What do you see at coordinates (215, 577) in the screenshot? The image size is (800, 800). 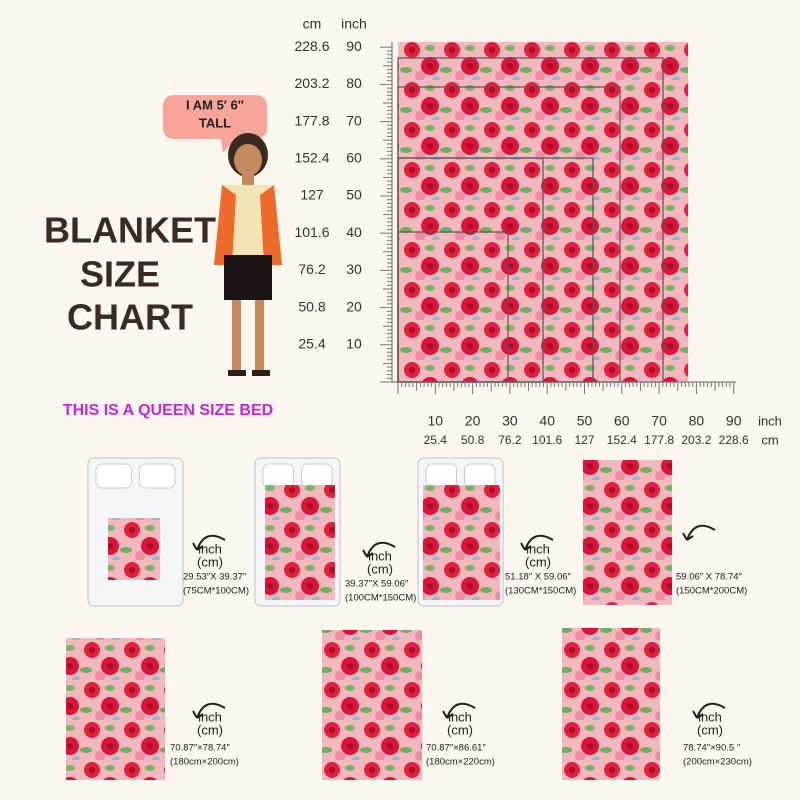 I see `size-inch: 29.53″X 39.37″` at bounding box center [215, 577].